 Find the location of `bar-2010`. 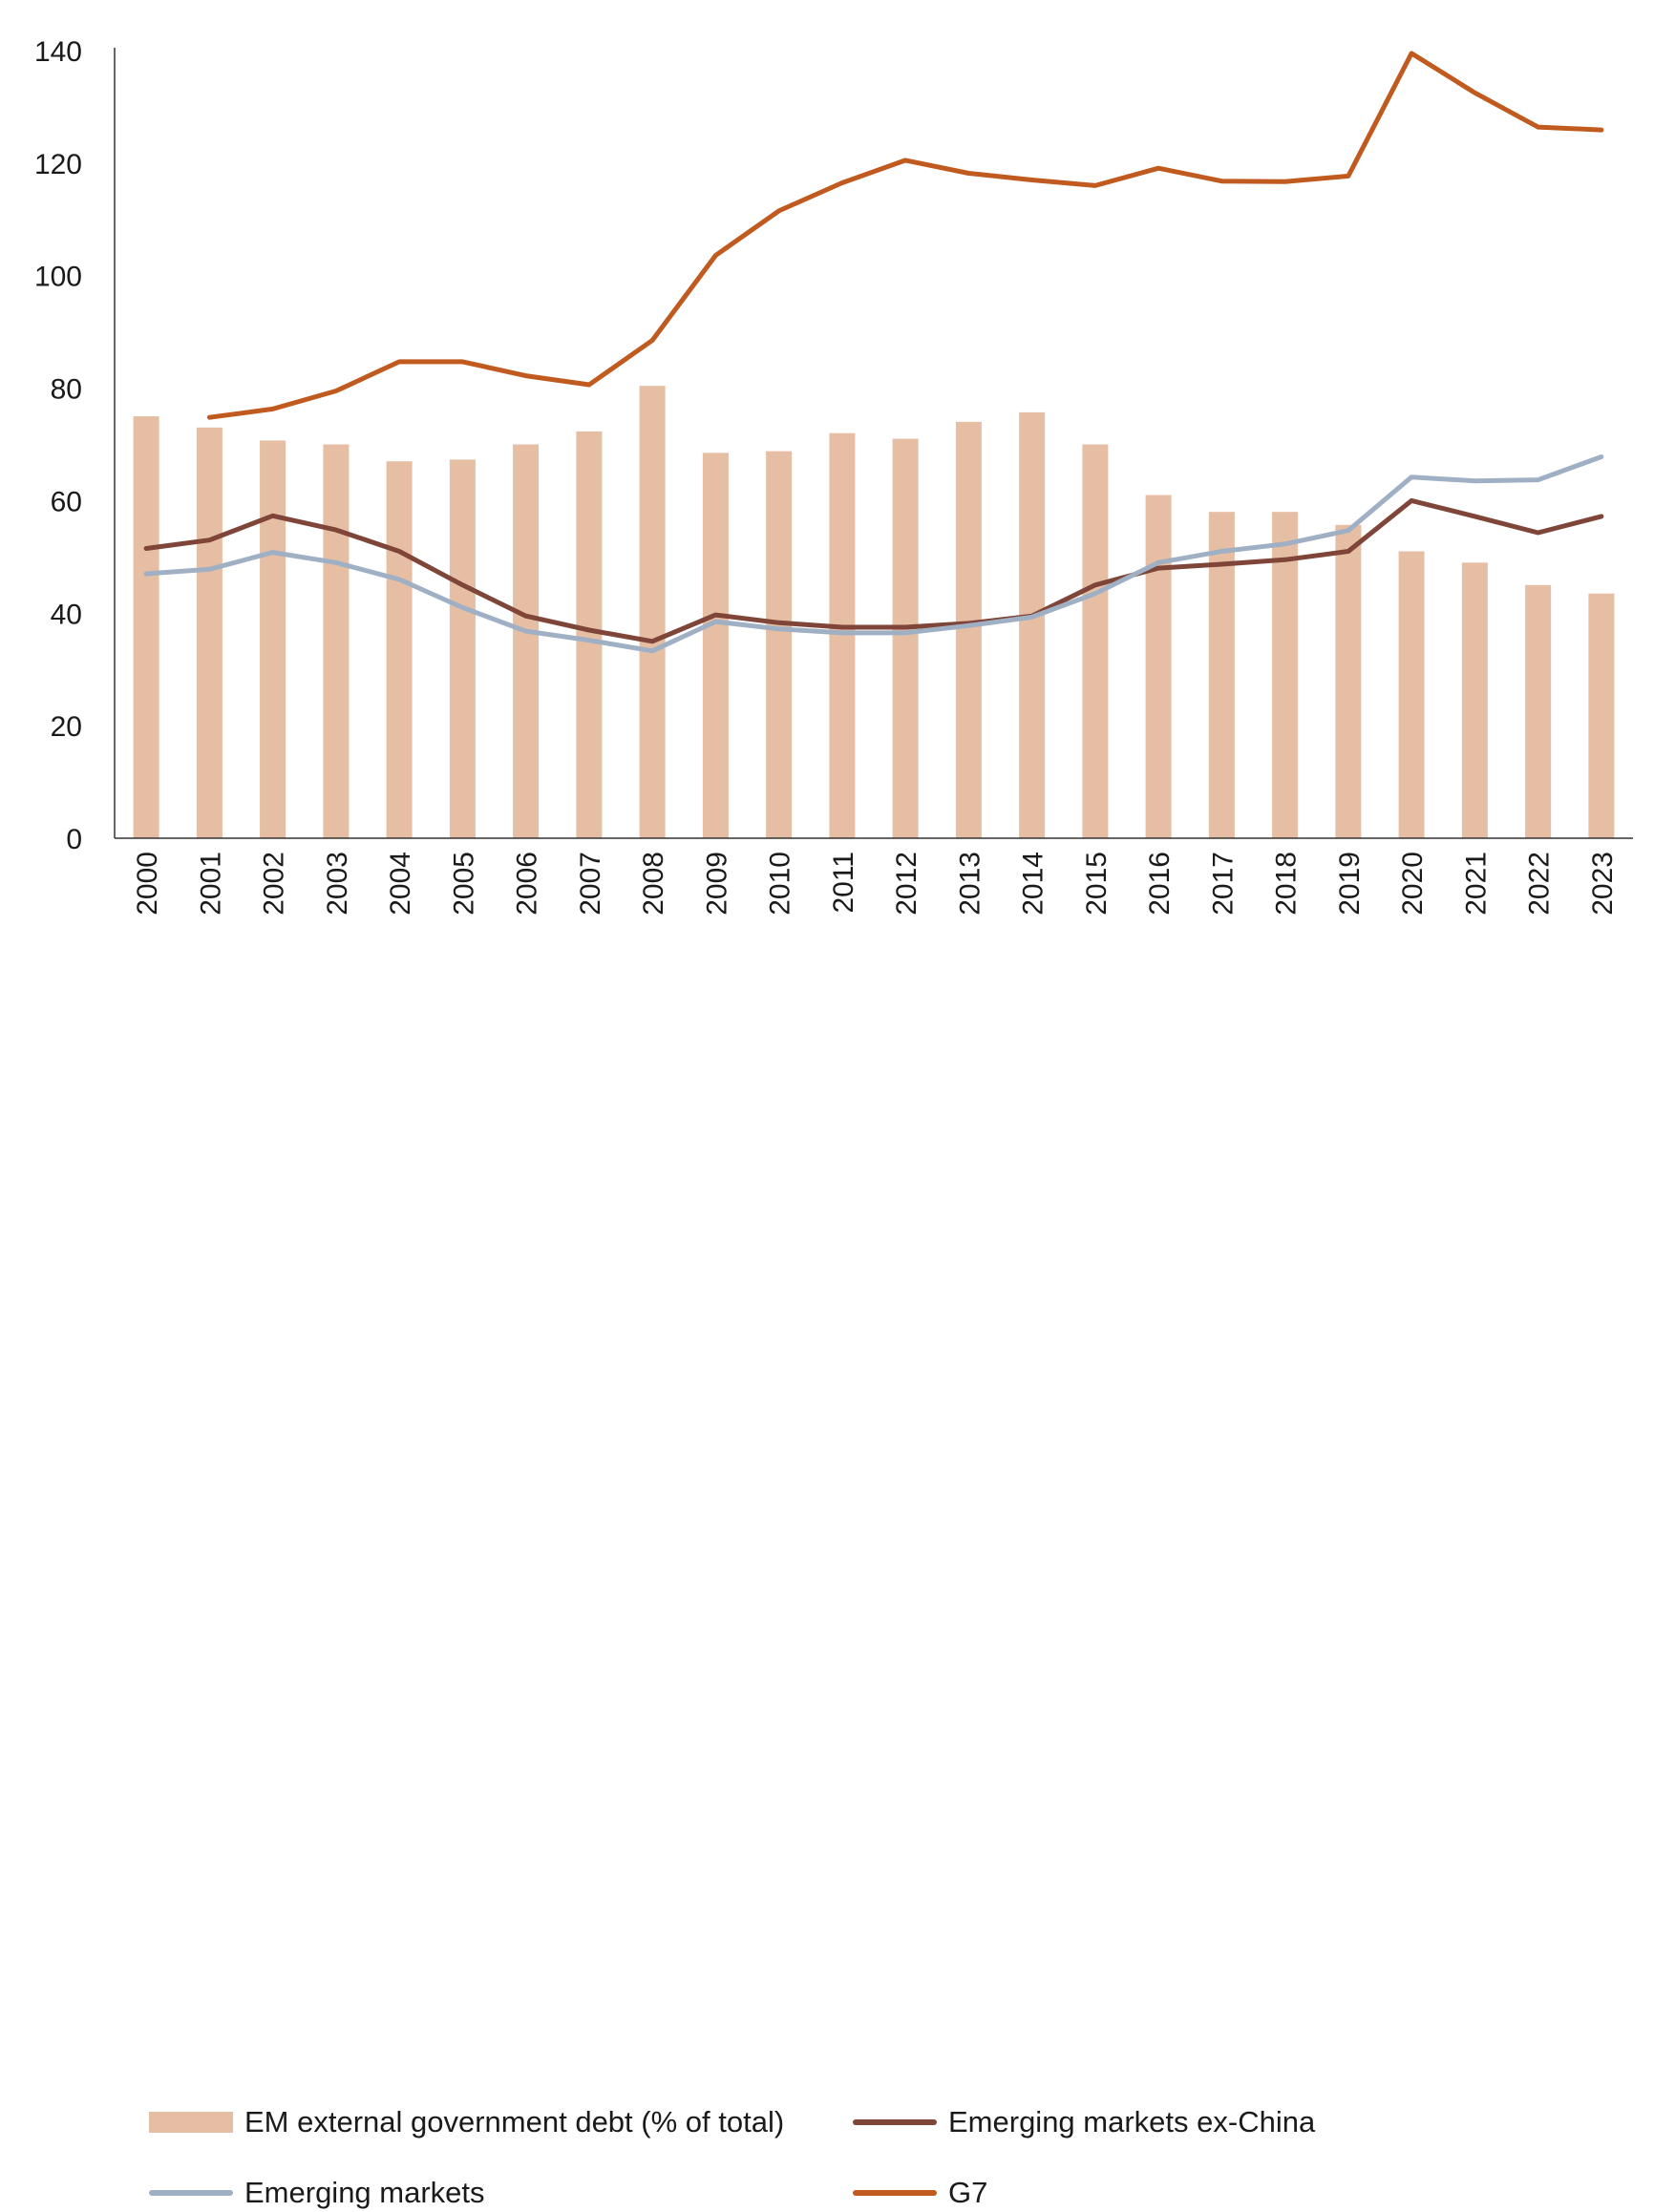

bar-2010 is located at coordinates (780, 645).